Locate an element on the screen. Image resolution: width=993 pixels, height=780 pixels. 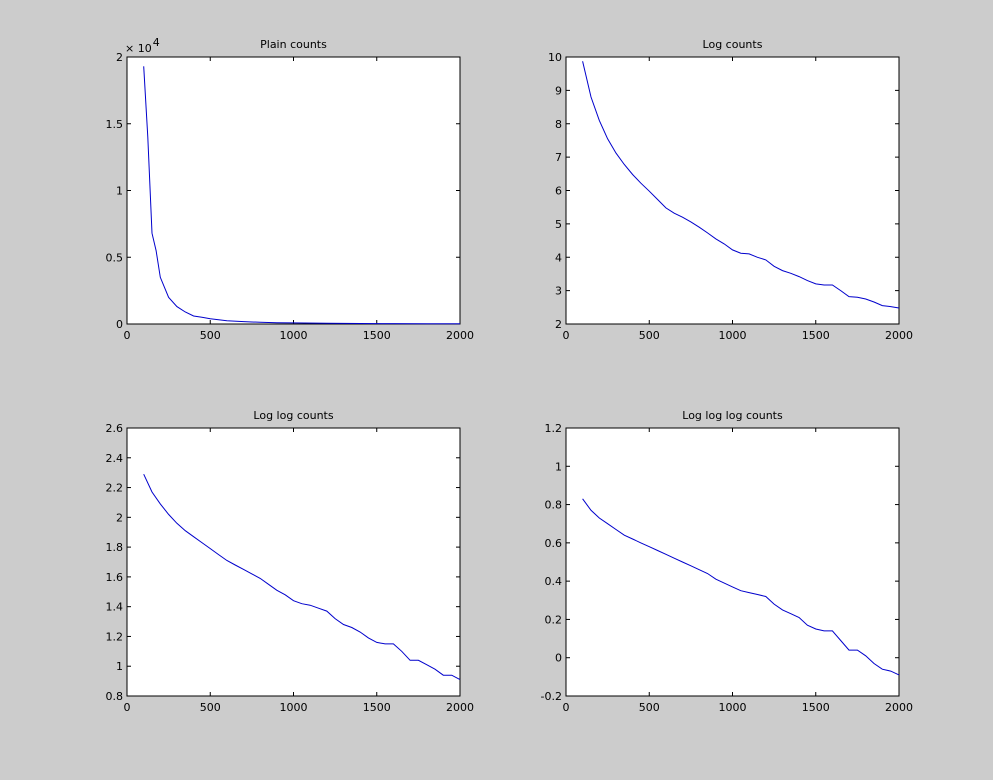
y-tick-label: 9 is located at coordinates (558, 90).